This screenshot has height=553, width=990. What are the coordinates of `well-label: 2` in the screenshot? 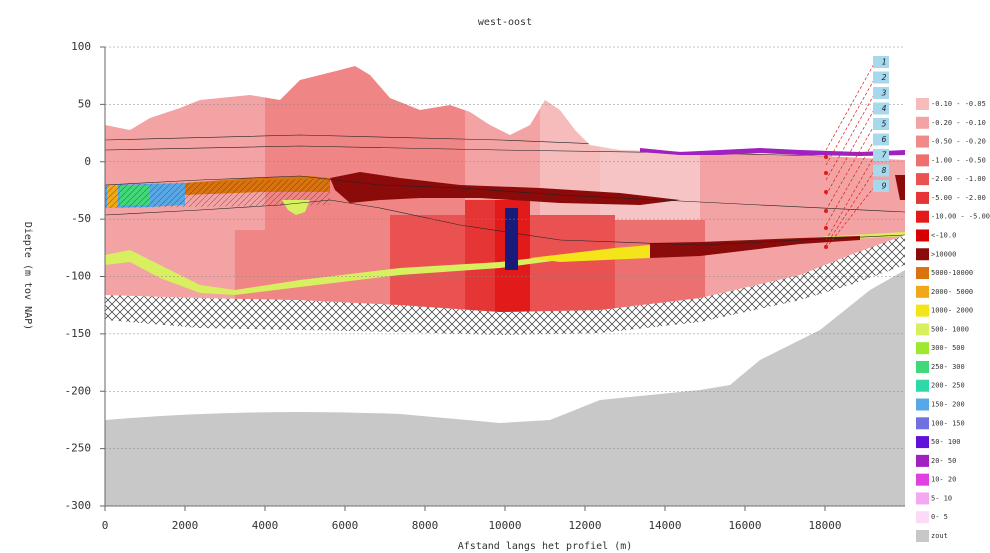 It's located at (884, 77).